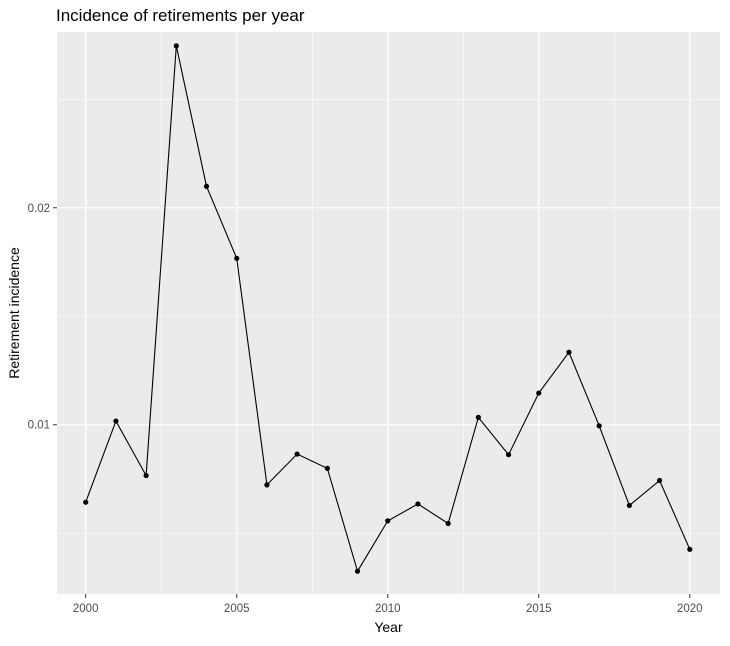 This screenshot has width=730, height=646. I want to click on x-axis-title: Year, so click(388, 627).